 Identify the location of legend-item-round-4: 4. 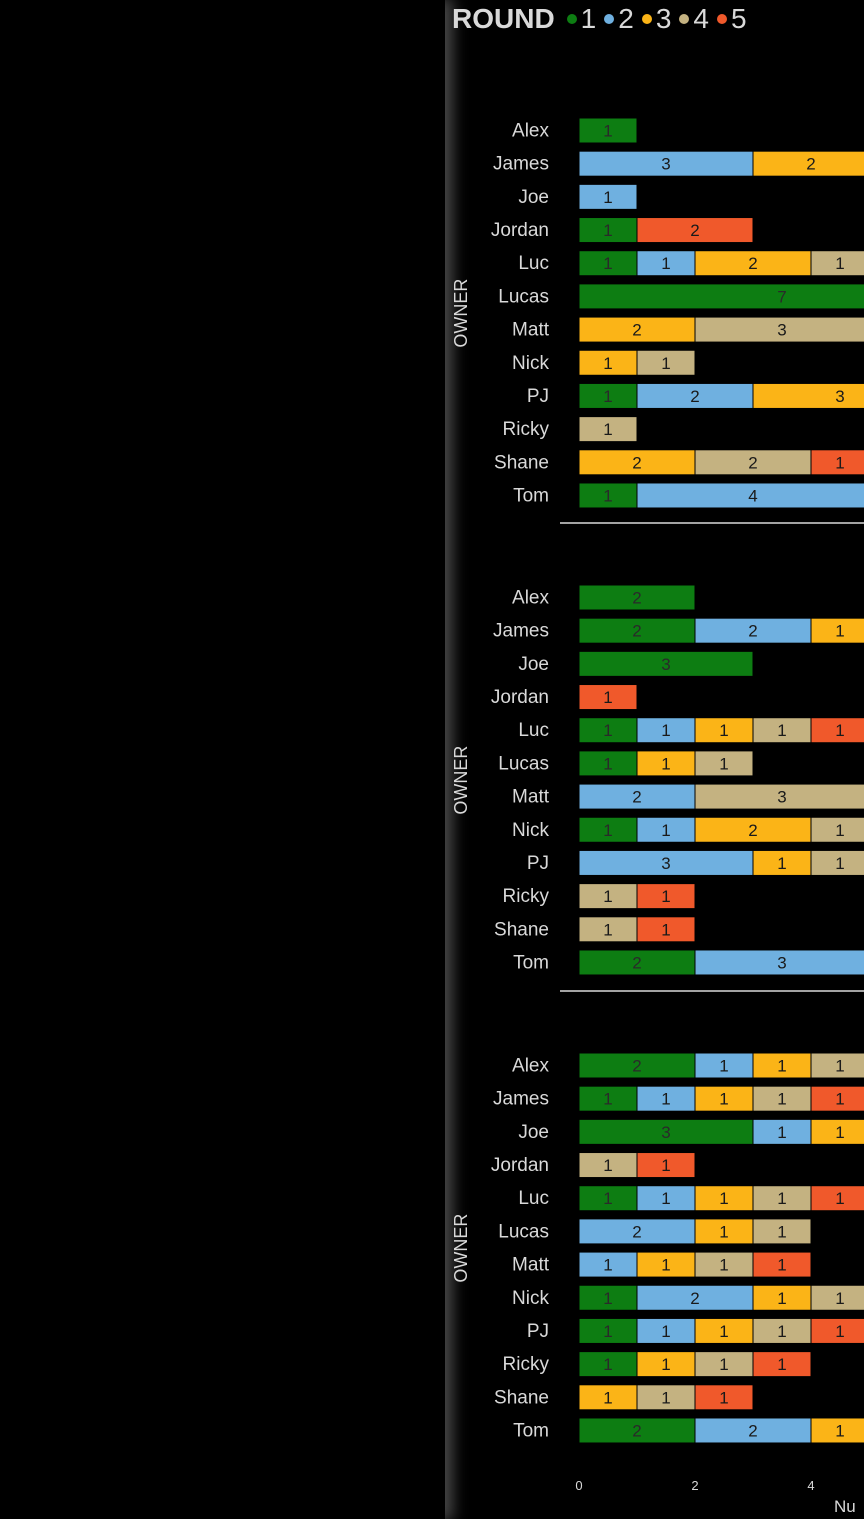
(694, 19).